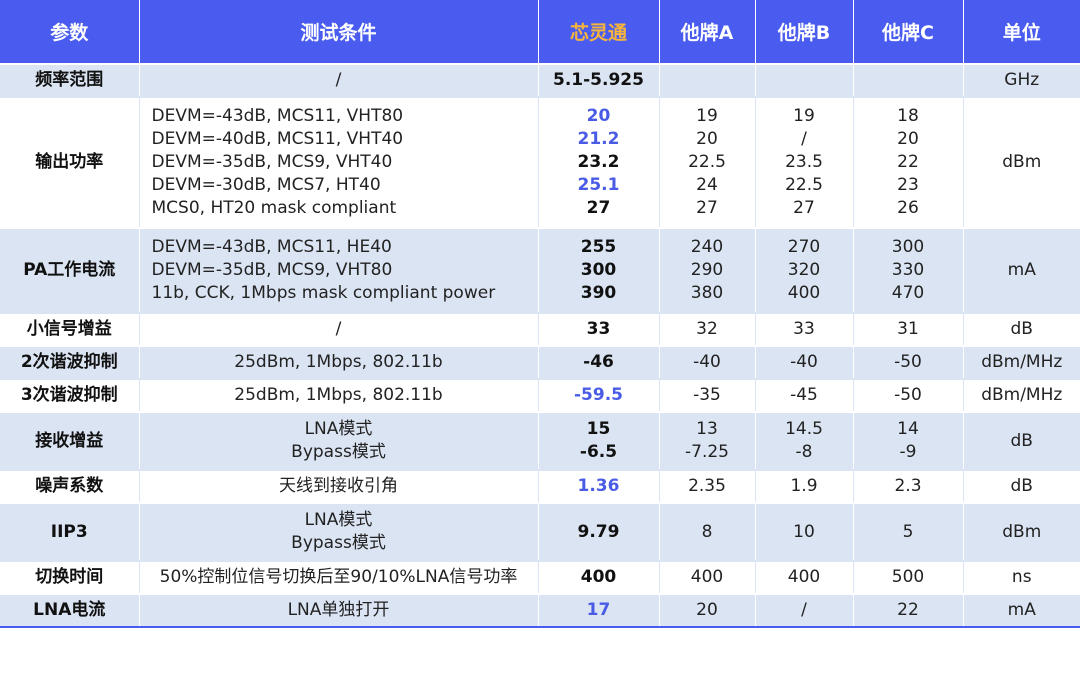  Describe the element at coordinates (598, 116) in the screenshot. I see `ours-value: 20` at that location.